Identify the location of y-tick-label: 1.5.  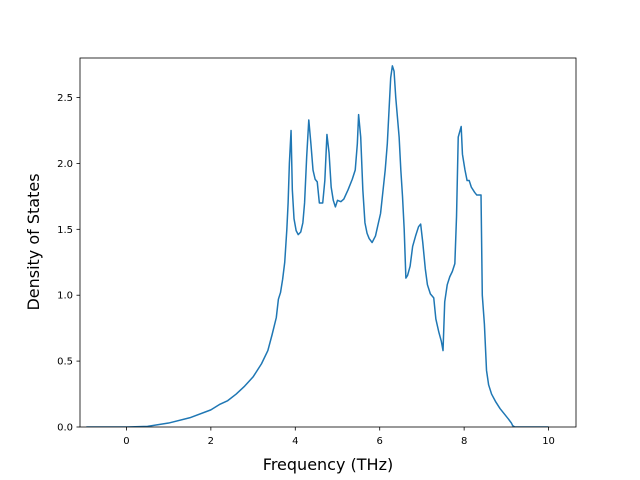
(65, 230).